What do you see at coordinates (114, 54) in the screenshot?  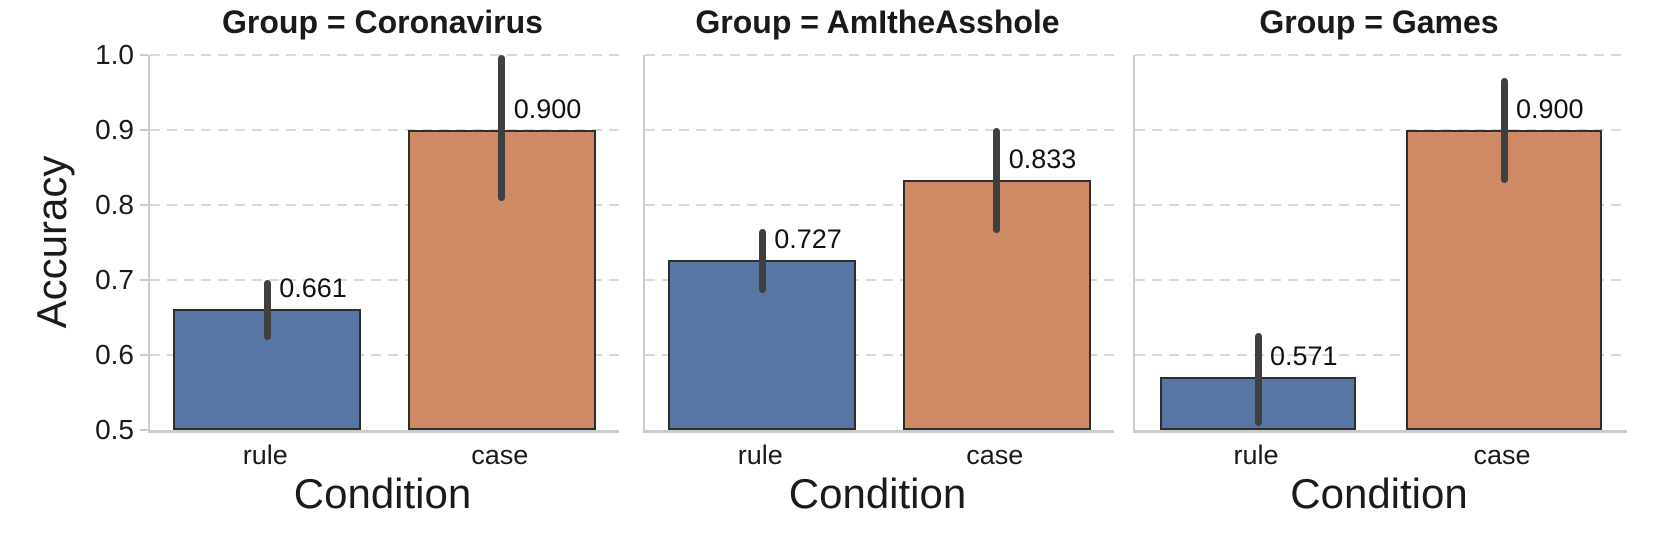 I see `y-tick-label: 1.0` at bounding box center [114, 54].